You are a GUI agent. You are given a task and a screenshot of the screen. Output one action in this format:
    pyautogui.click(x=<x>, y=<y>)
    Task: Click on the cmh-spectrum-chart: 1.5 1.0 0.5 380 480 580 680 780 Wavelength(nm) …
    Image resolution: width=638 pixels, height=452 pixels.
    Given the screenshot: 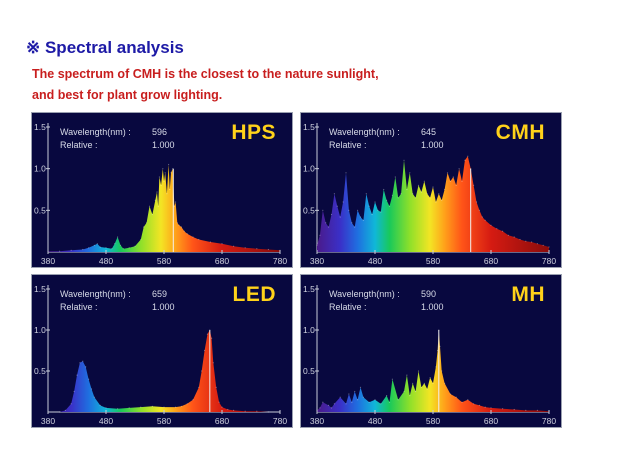 What is the action you would take?
    pyautogui.click(x=431, y=190)
    